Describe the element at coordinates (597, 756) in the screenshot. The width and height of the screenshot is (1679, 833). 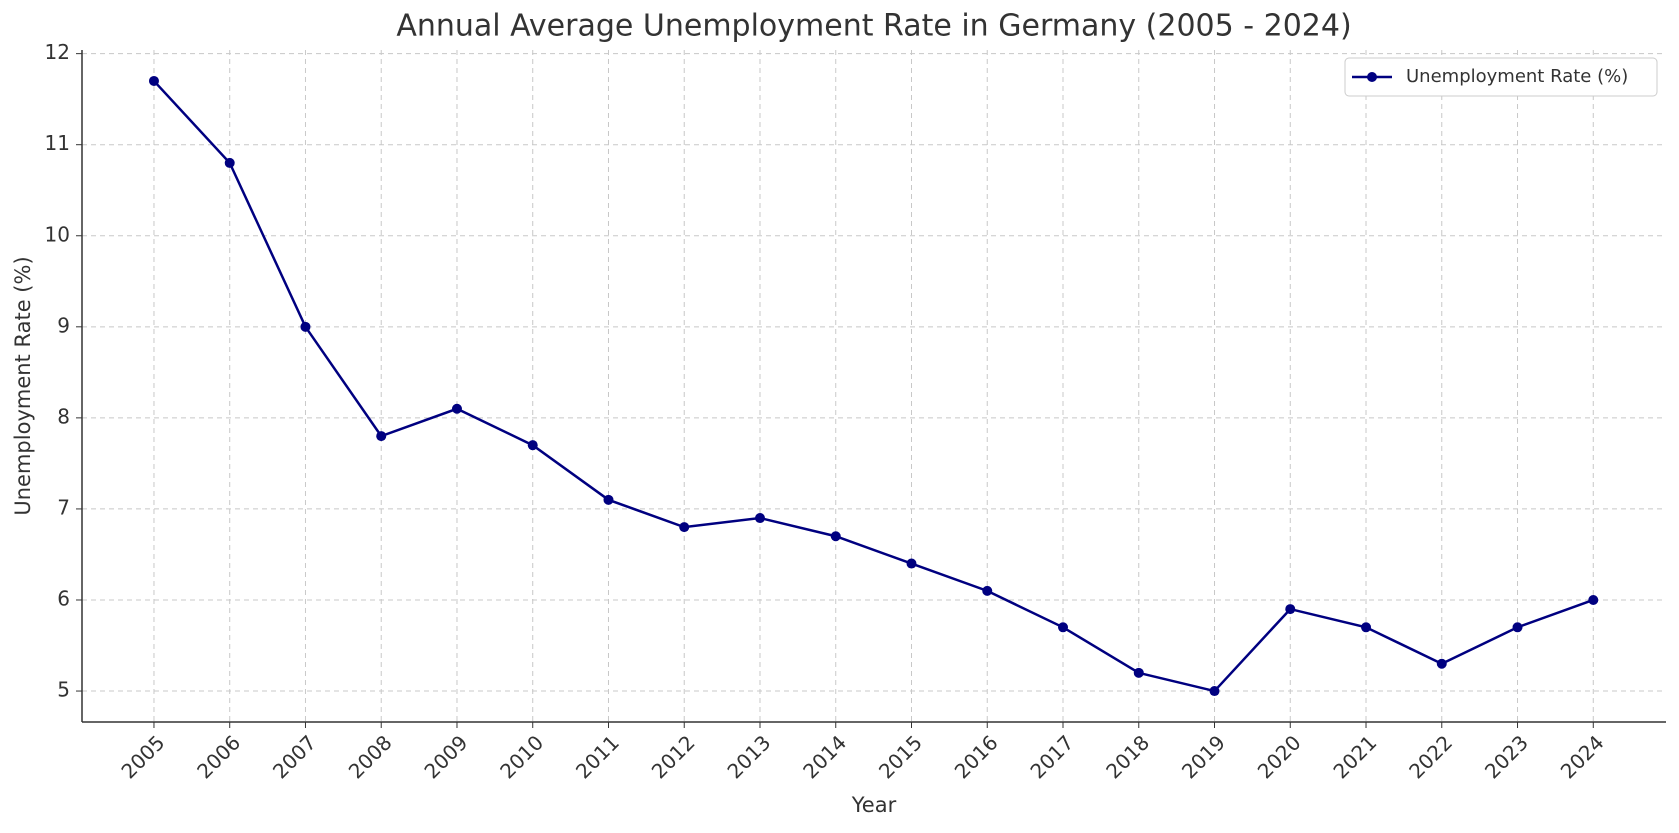
I see `x-tick-label: 2011` at that location.